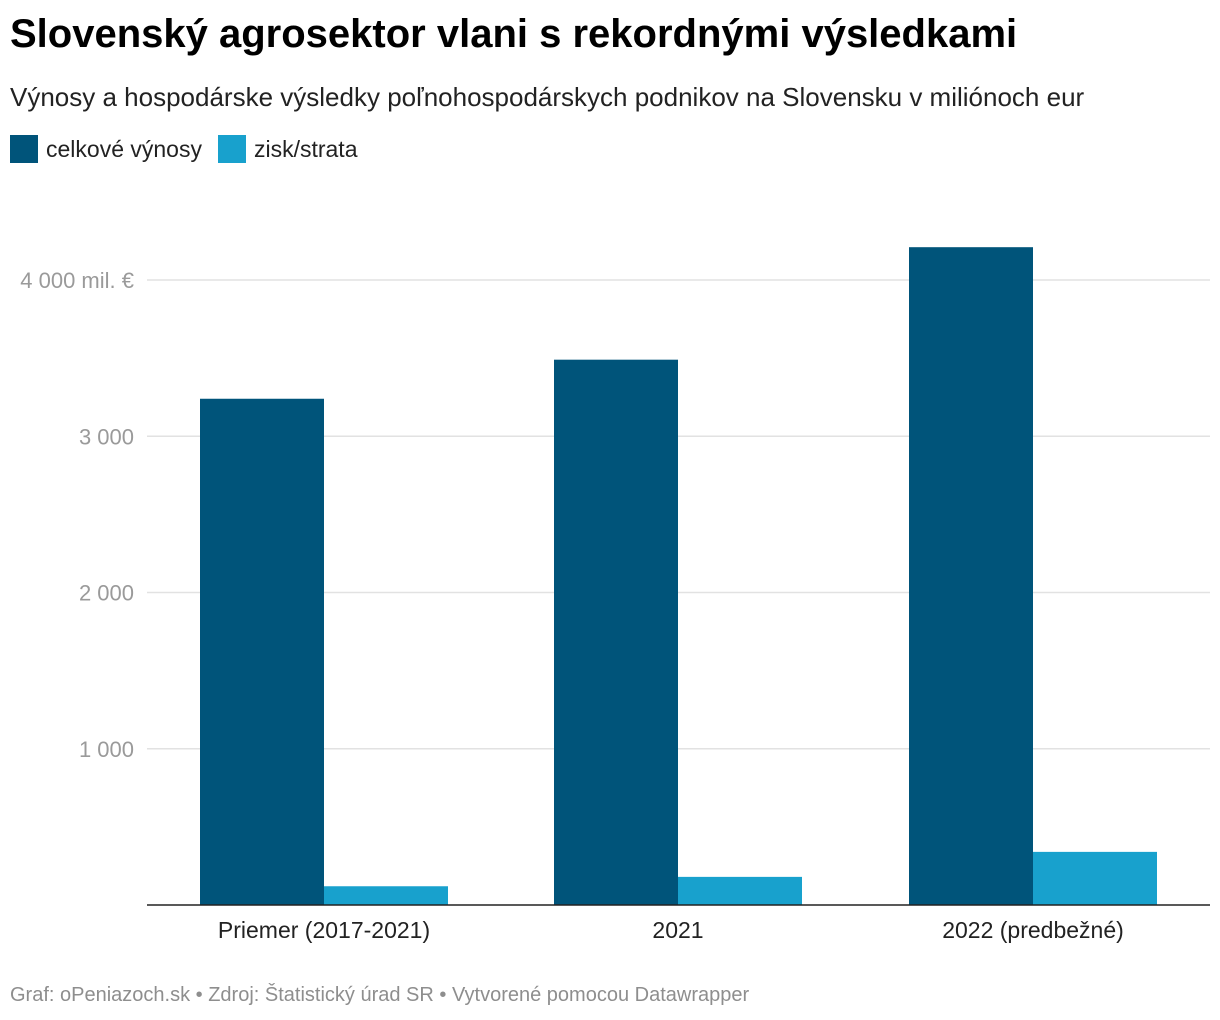 Image resolution: width=1220 pixels, height=1020 pixels. Describe the element at coordinates (305, 148) in the screenshot. I see `legend-label-profit: zisk/strata` at that location.